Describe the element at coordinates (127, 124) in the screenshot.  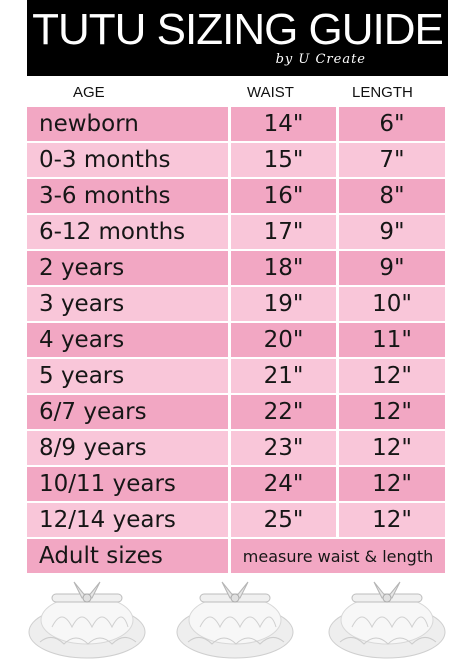
I see `age-cell: newborn` at that location.